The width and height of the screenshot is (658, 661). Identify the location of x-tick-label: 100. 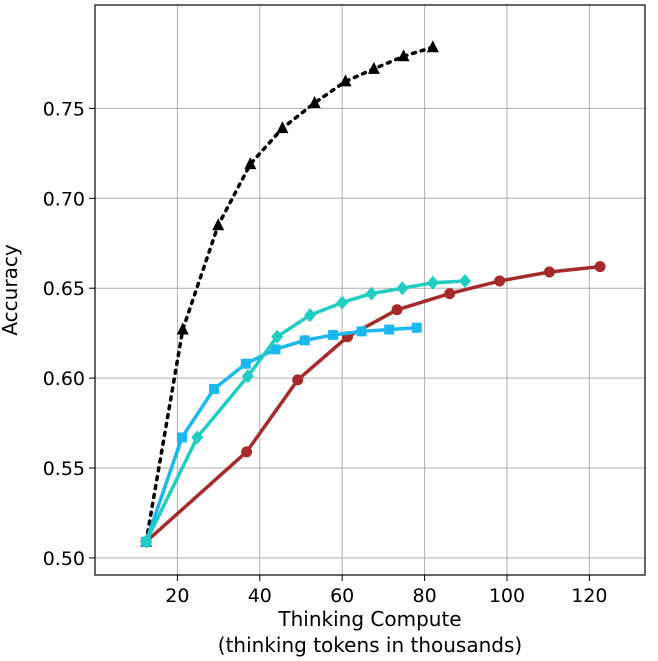
(507, 596).